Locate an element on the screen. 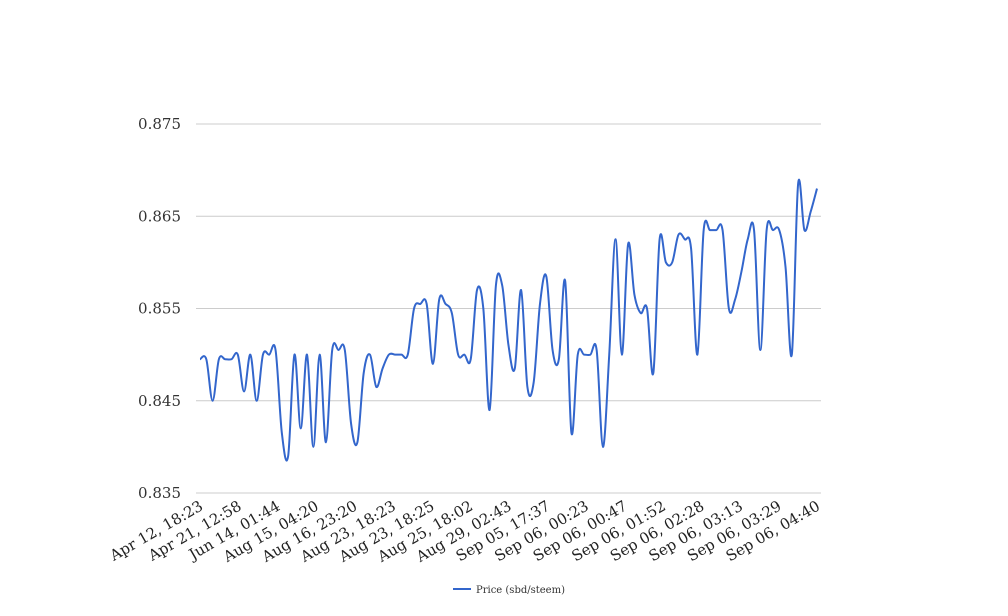  y-axis-tick-labels: 0.875 0.865 0.855 0.845 0.835 is located at coordinates (159, 308).